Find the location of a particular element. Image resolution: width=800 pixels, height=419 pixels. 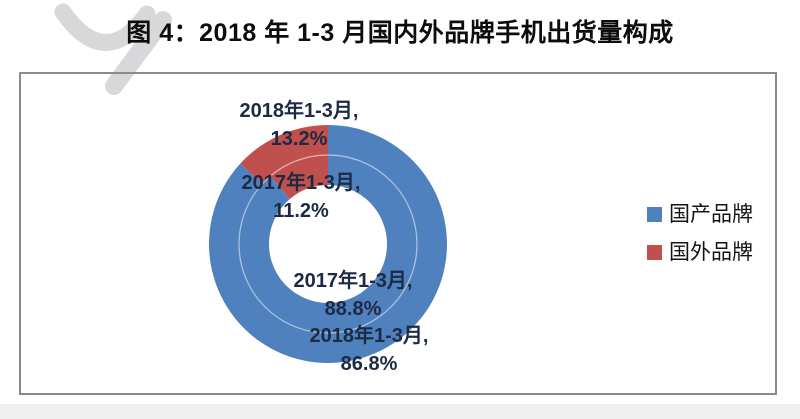

watermark-logo-icon is located at coordinates (113, 49).